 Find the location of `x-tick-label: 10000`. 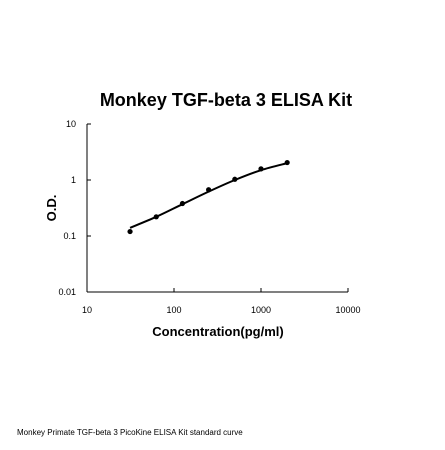

x-tick-label: 10000 is located at coordinates (347, 310).